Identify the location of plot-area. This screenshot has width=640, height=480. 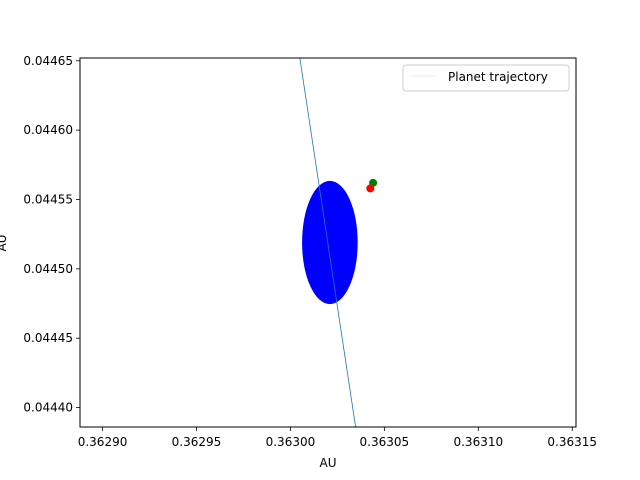
(338, 242).